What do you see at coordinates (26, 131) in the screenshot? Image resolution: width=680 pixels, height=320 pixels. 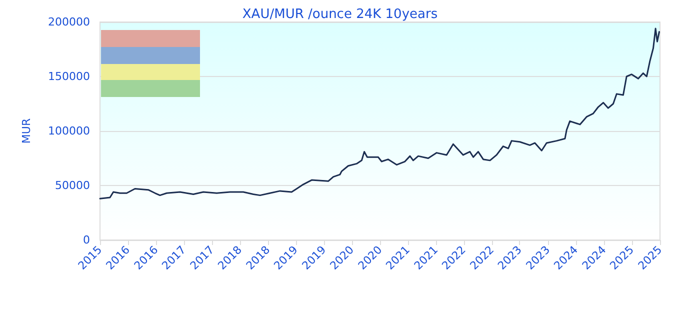 I see `y-axis-title: MUR` at bounding box center [26, 131].